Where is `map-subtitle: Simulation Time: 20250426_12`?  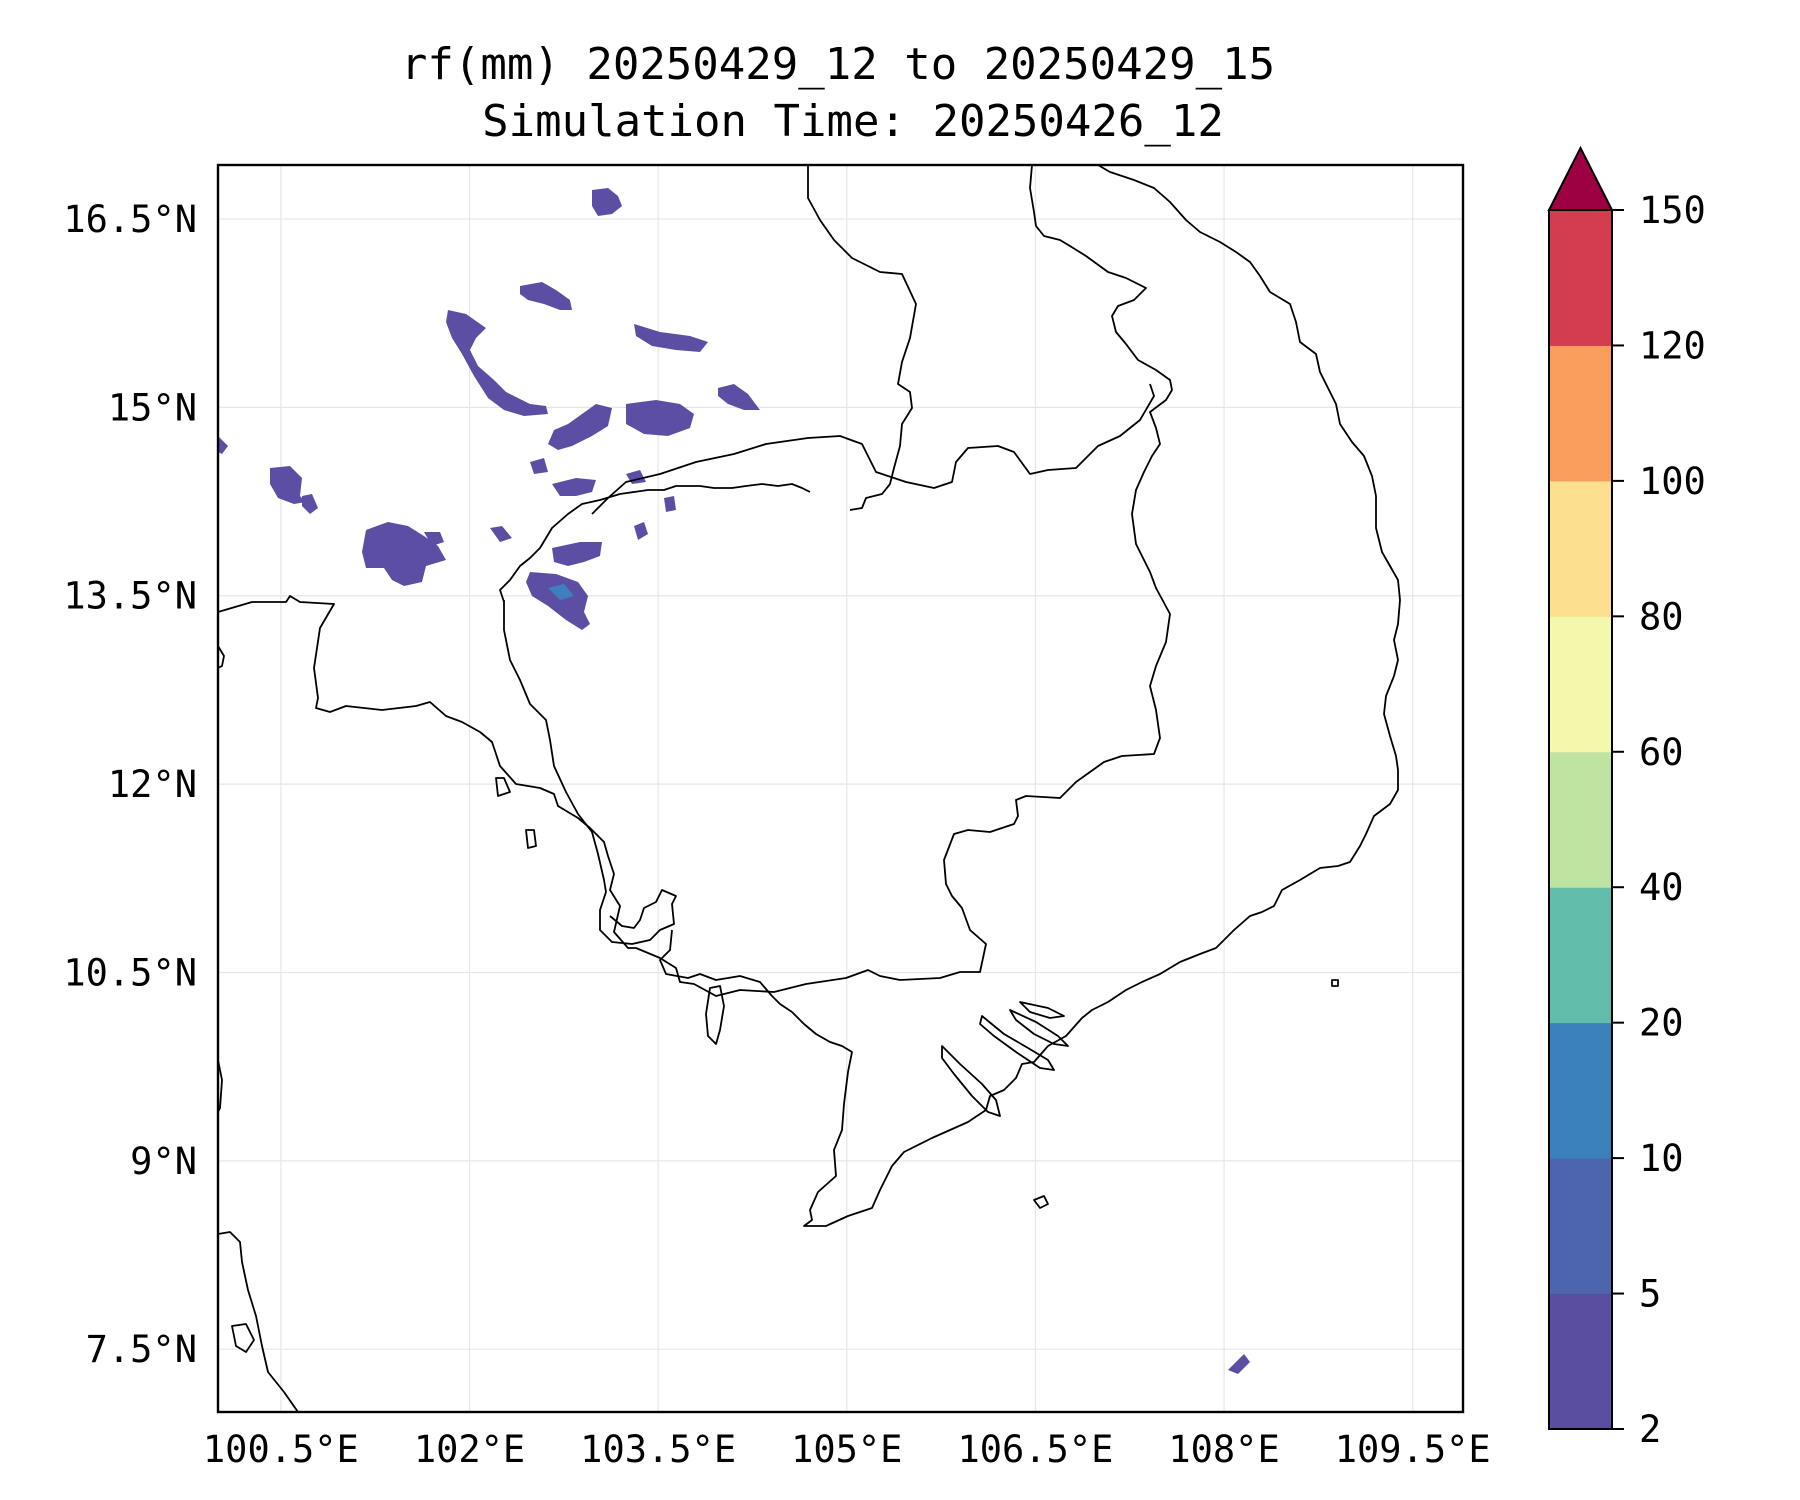
map-subtitle: Simulation Time: 20250426_12 is located at coordinates (853, 121).